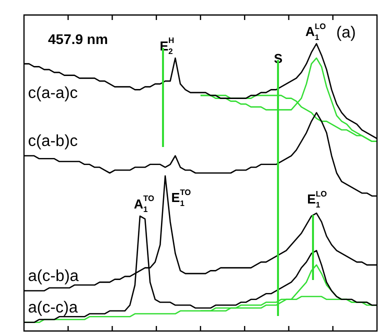  What do you see at coordinates (346, 33) in the screenshot?
I see `text: (a)` at bounding box center [346, 33].